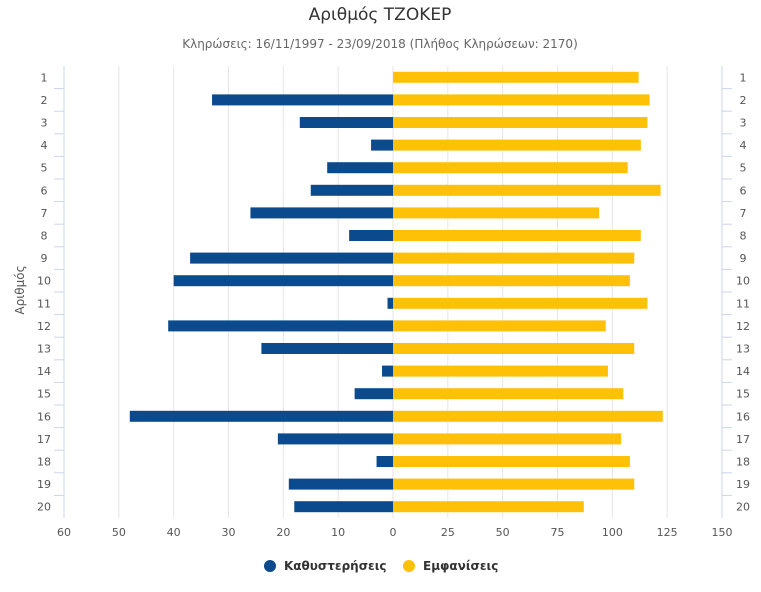 The width and height of the screenshot is (761, 592). Describe the element at coordinates (44, 168) in the screenshot. I see `category-label-left: 5` at that location.